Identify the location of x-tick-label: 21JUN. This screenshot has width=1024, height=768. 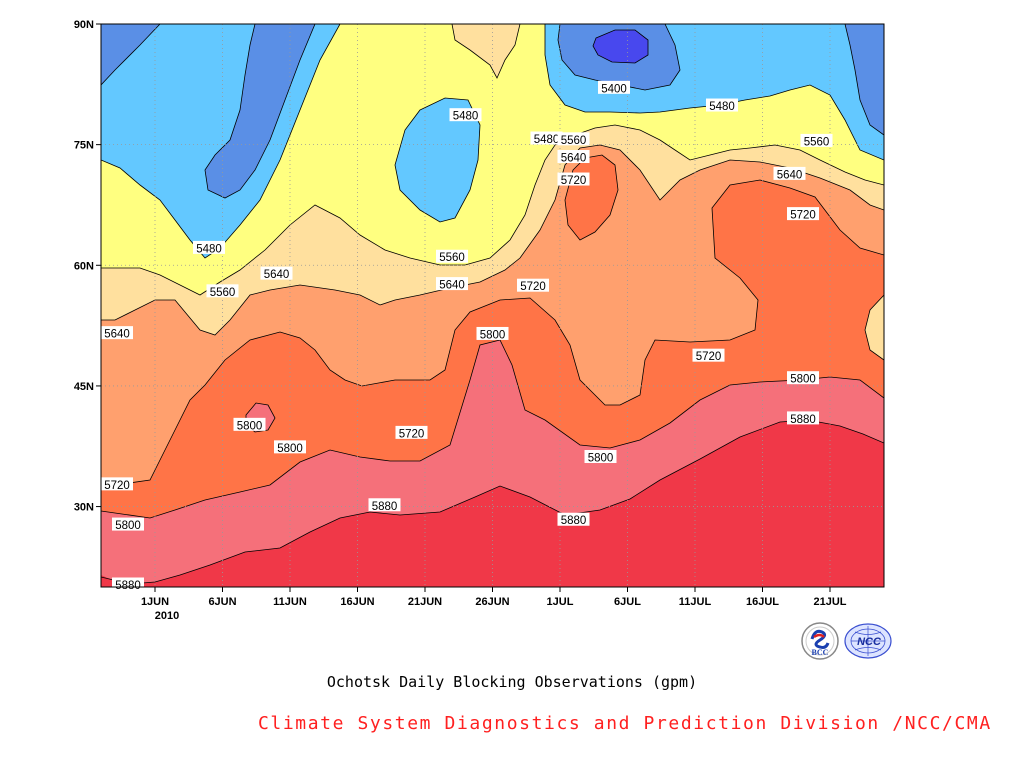
(425, 602).